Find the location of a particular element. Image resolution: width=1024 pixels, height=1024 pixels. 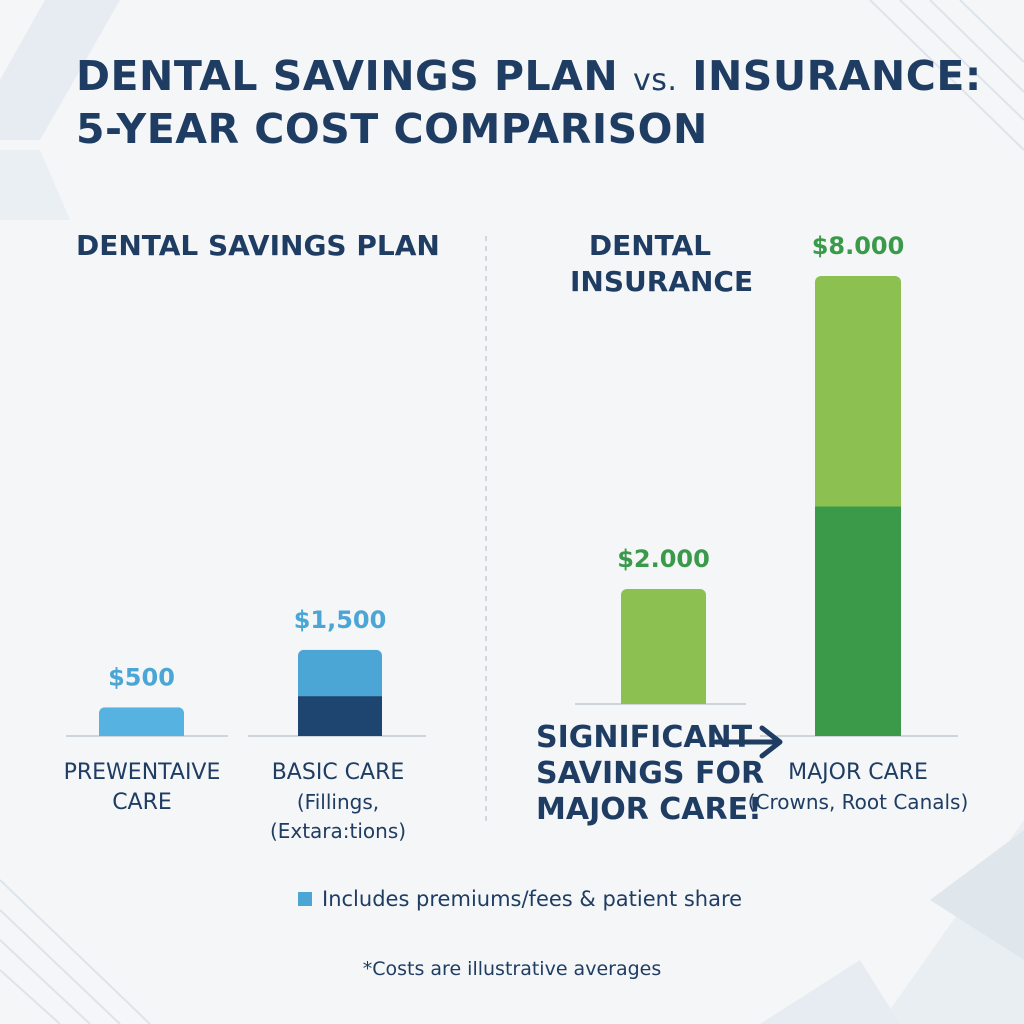

panel-title-insurance-line2: INSURANCE is located at coordinates (662, 281).